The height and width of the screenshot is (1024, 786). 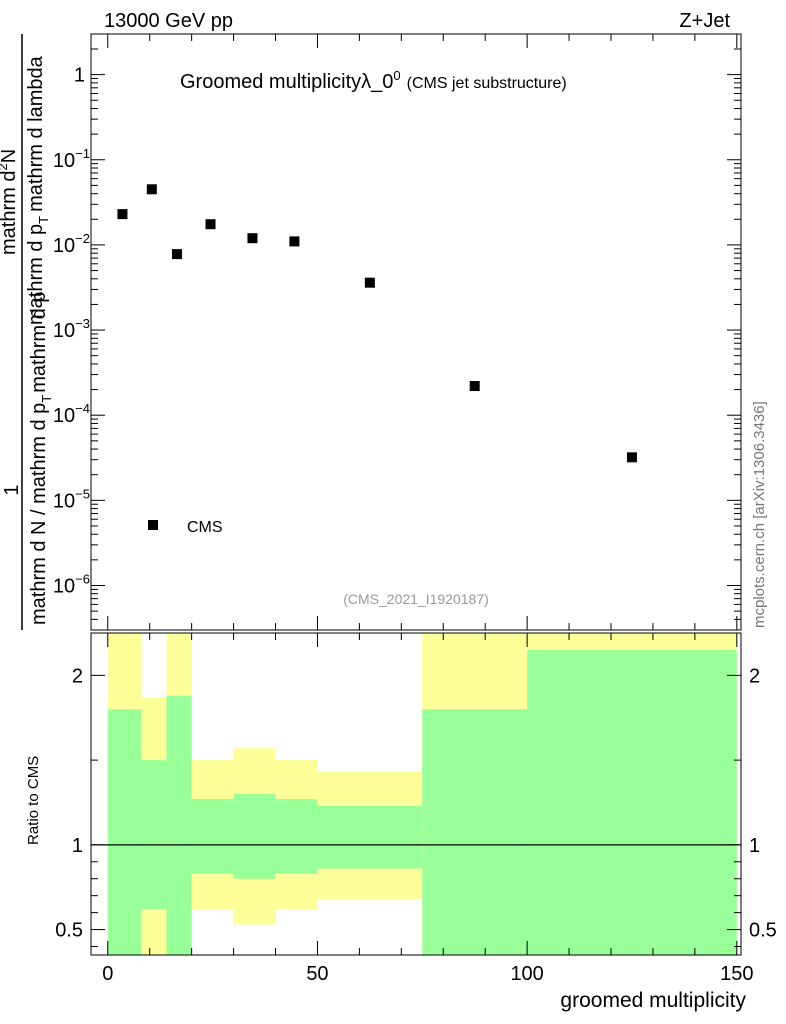 I want to click on header-right: Z+Jet, so click(x=704, y=21).